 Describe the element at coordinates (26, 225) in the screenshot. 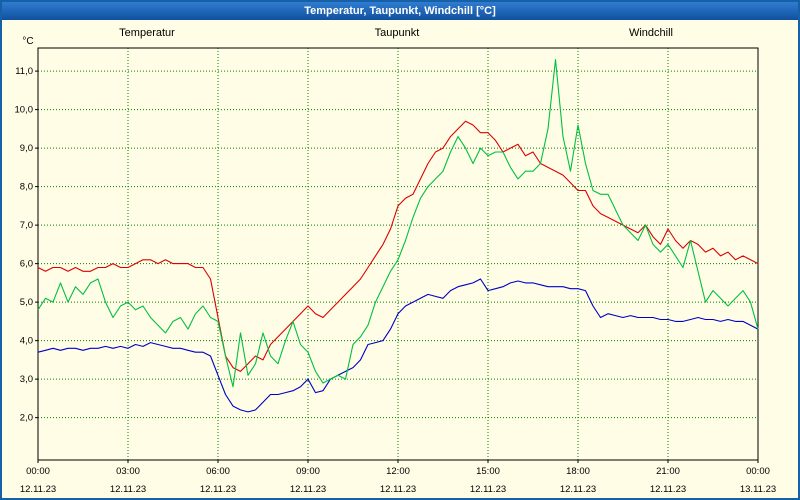

I see `y-tick-label: 7,0` at that location.